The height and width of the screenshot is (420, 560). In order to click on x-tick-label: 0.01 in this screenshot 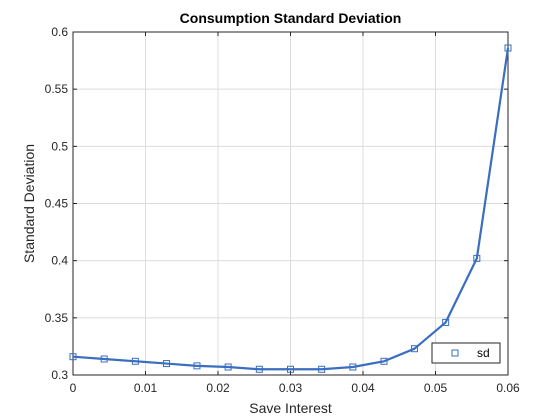, I will do `click(146, 388)`.